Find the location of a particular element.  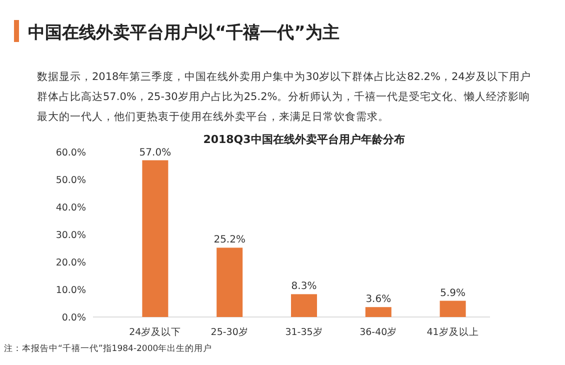

y-tick-label: 10.0% is located at coordinates (71, 290).